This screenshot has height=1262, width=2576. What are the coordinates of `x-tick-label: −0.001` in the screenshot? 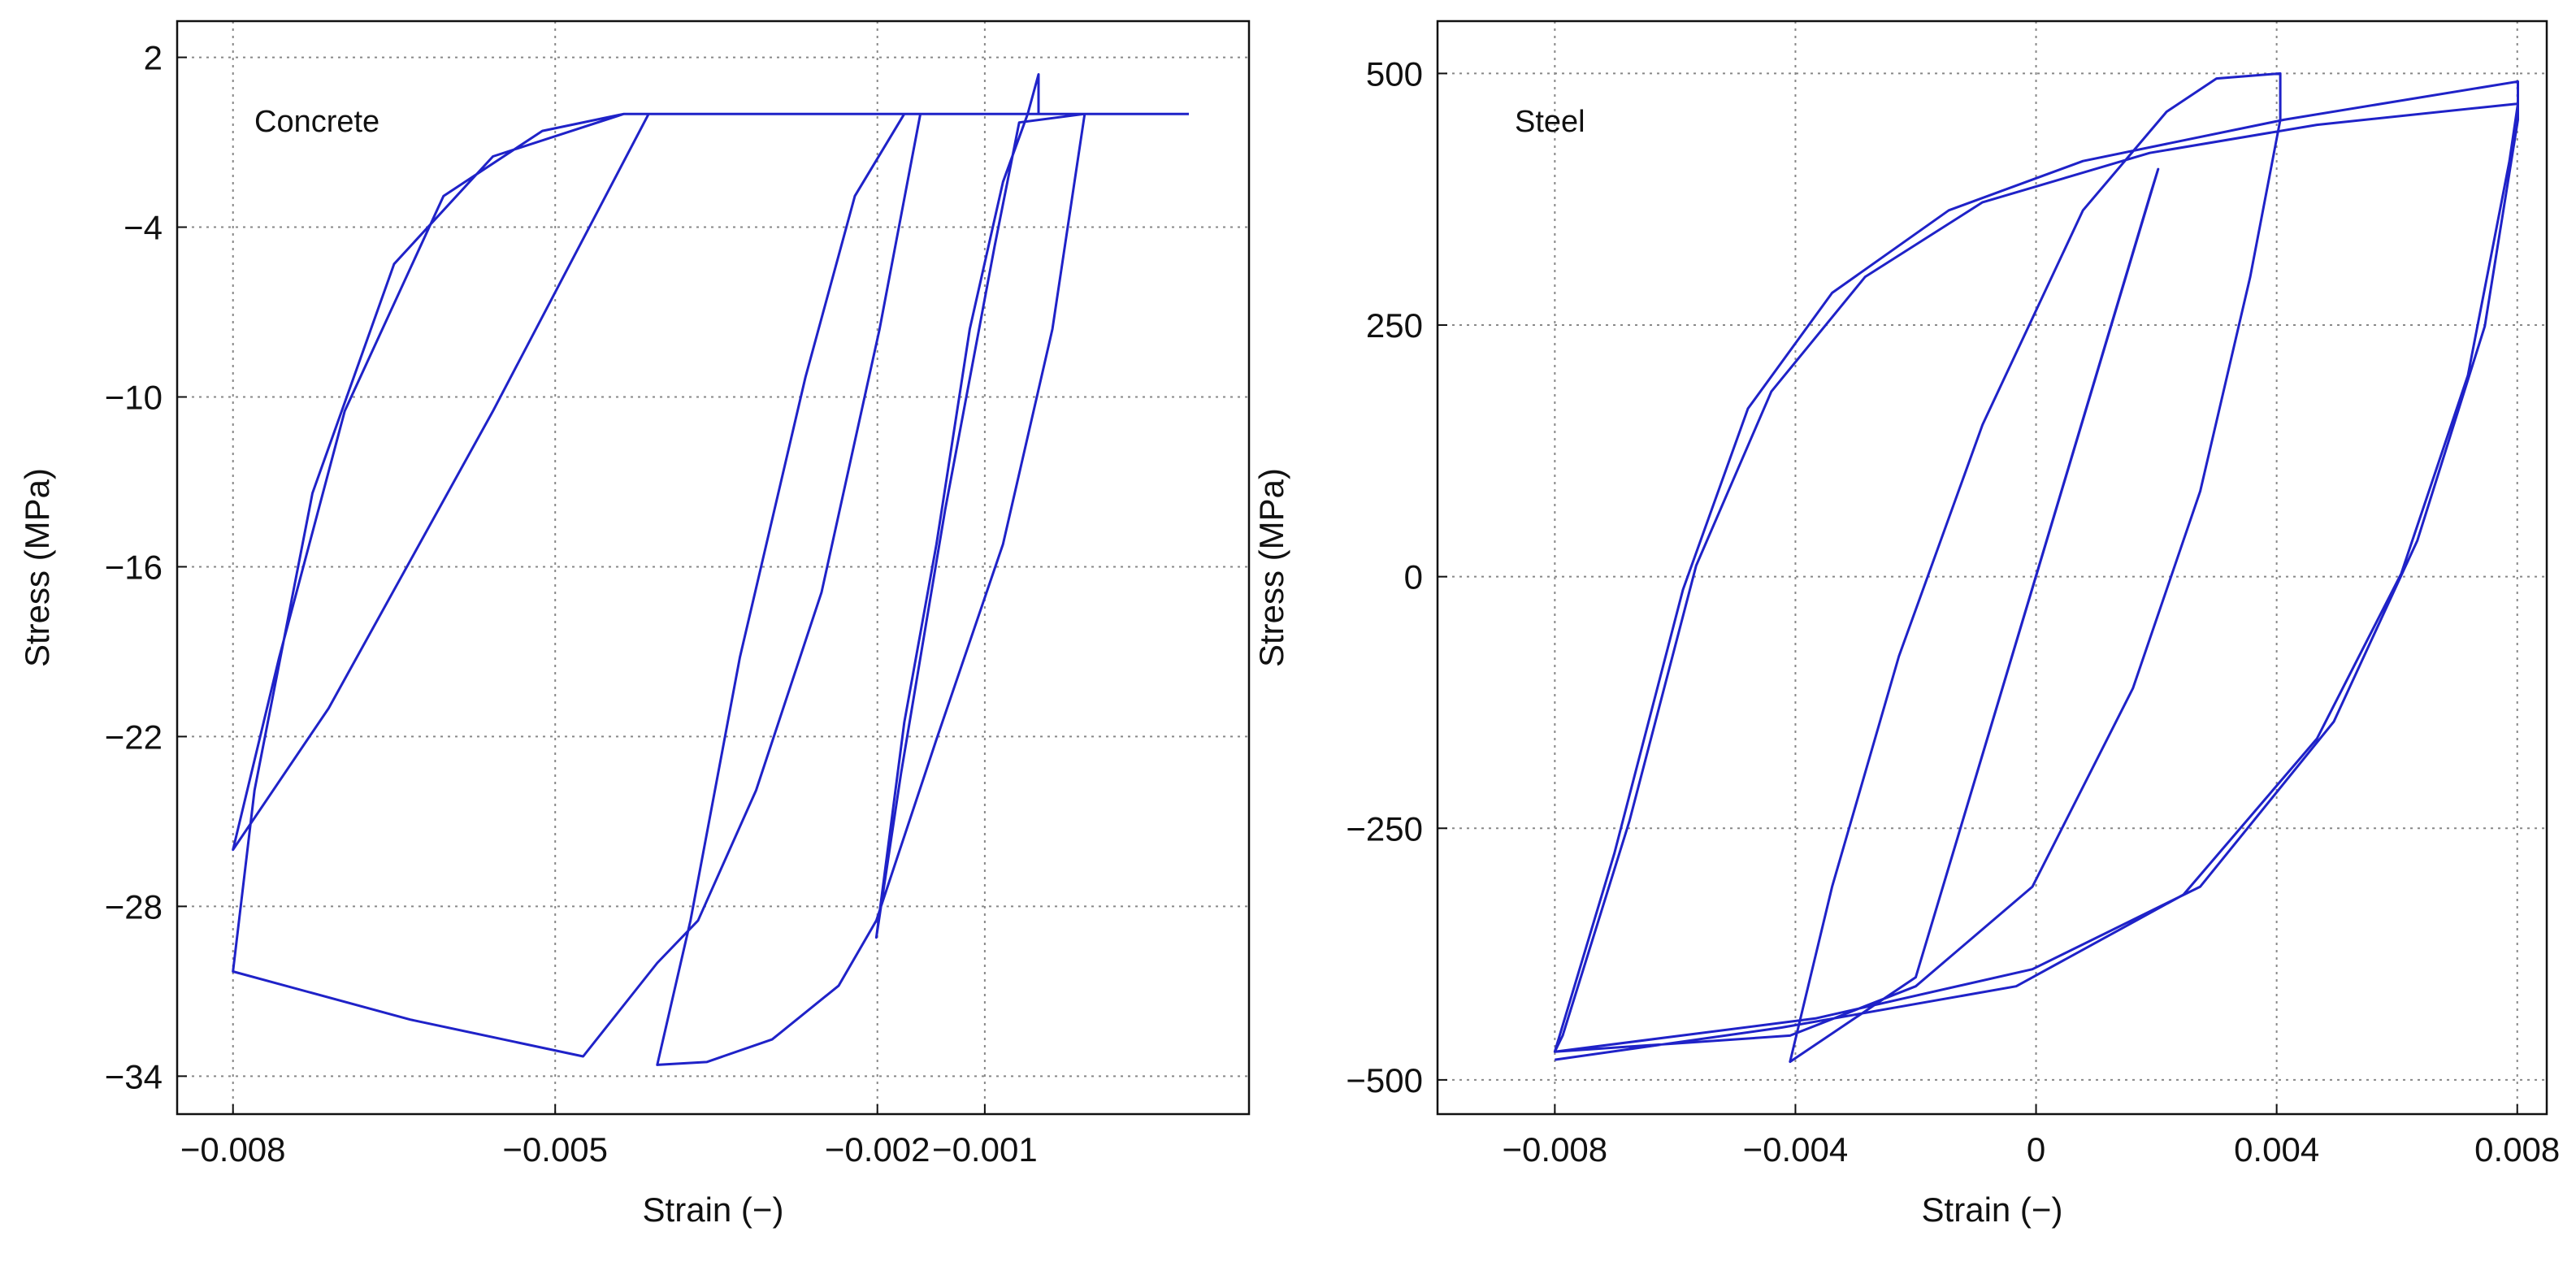 It's located at (985, 1149).